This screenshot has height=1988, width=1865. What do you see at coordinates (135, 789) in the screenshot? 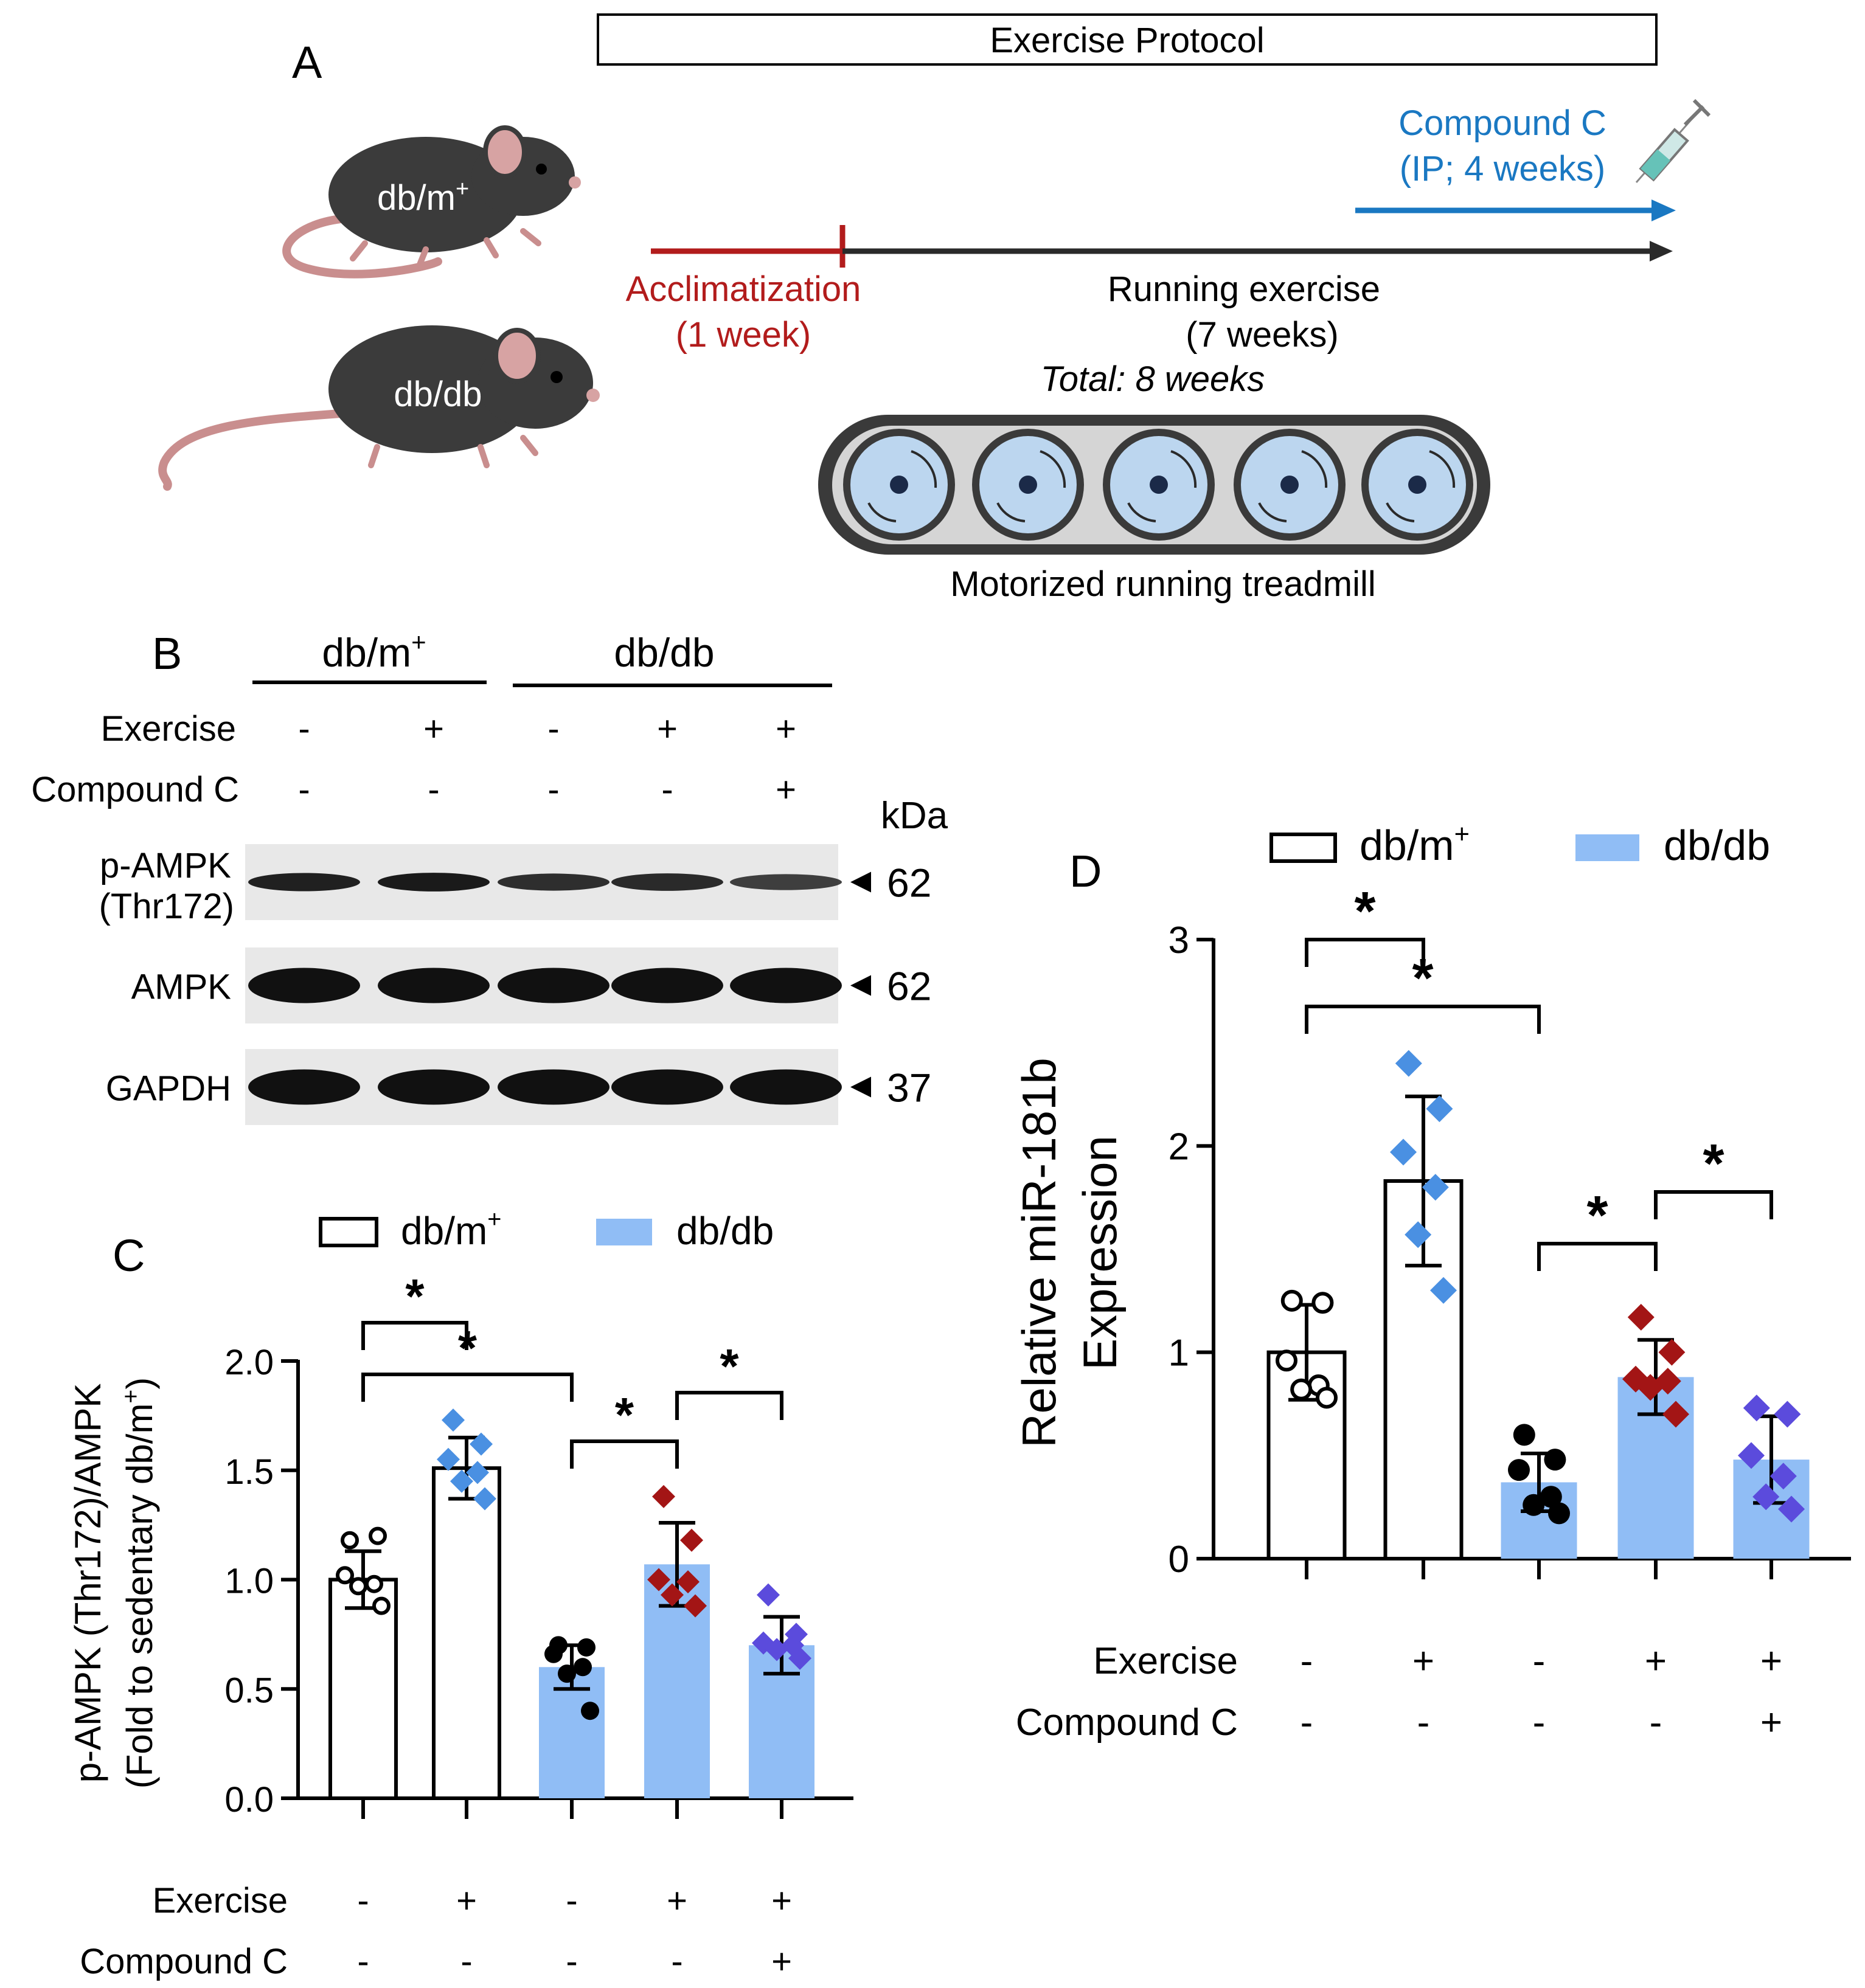
I see `blot-compound-row-label: Compound C` at bounding box center [135, 789].